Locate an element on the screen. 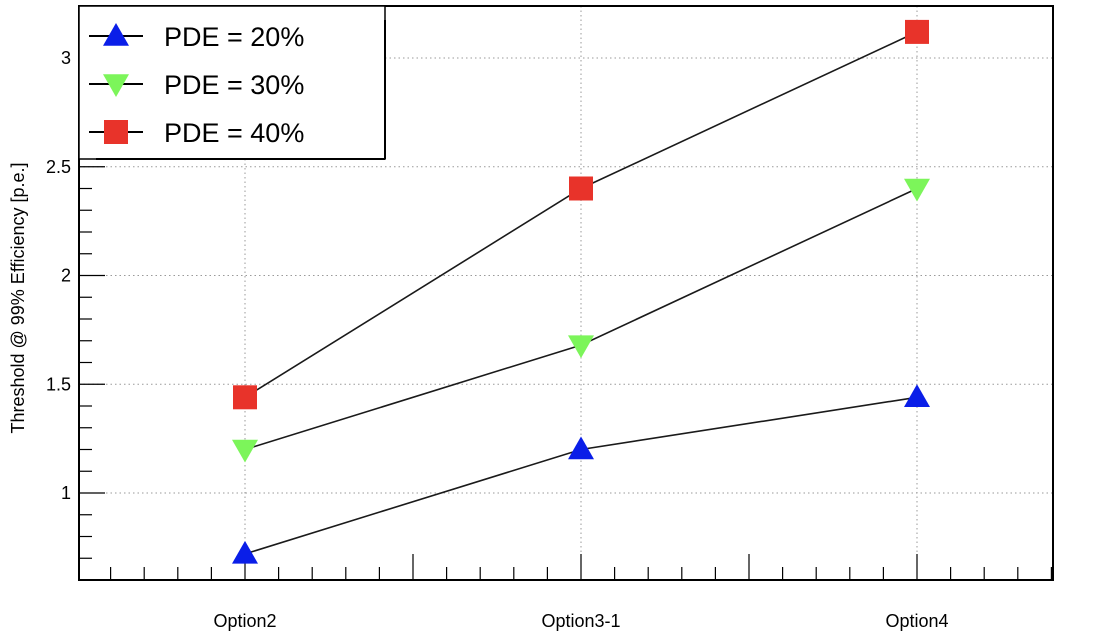 The width and height of the screenshot is (1094, 638). y-tick-label: 1.5 is located at coordinates (58, 384).